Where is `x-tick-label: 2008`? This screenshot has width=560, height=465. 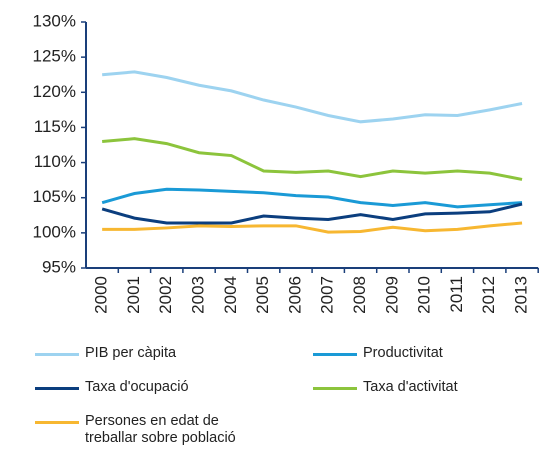 x-tick-label: 2008 is located at coordinates (359, 295).